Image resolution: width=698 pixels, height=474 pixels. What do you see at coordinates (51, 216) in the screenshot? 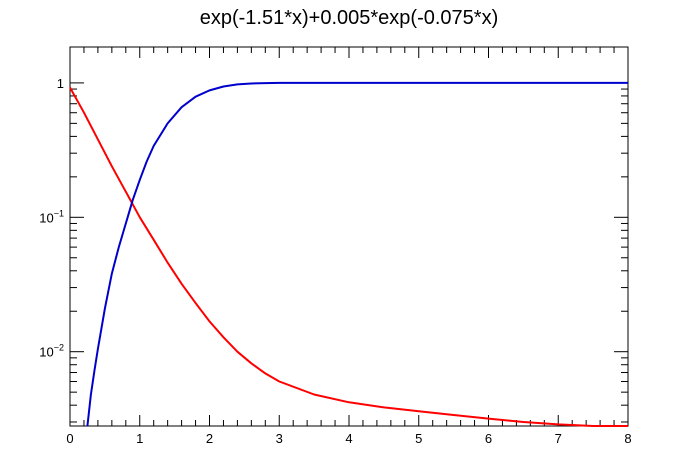
I see `y-tick-label: 10⁻¹` at bounding box center [51, 216].